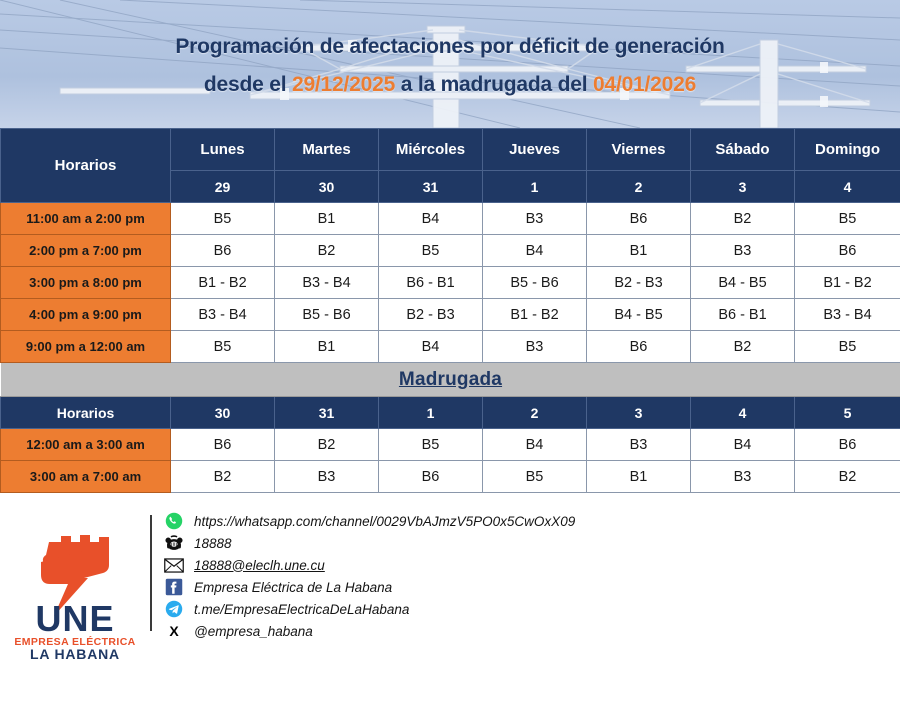 Image resolution: width=900 pixels, height=720 pixels. I want to click on x-icon-label: X, so click(174, 631).